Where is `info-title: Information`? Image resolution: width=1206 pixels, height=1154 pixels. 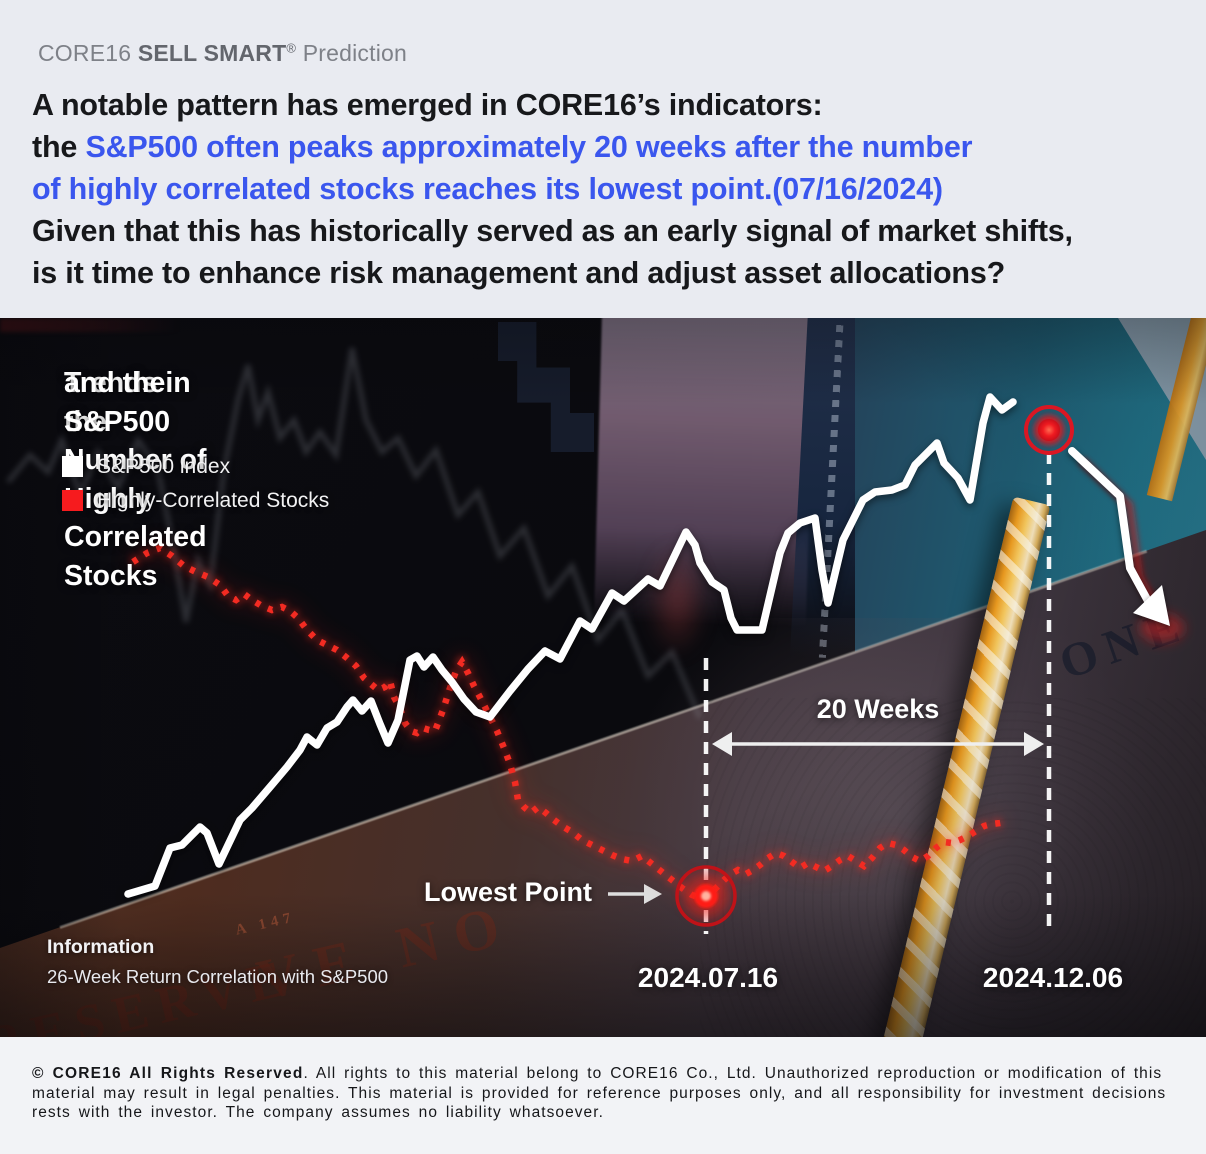
info-title: Information is located at coordinates (101, 947).